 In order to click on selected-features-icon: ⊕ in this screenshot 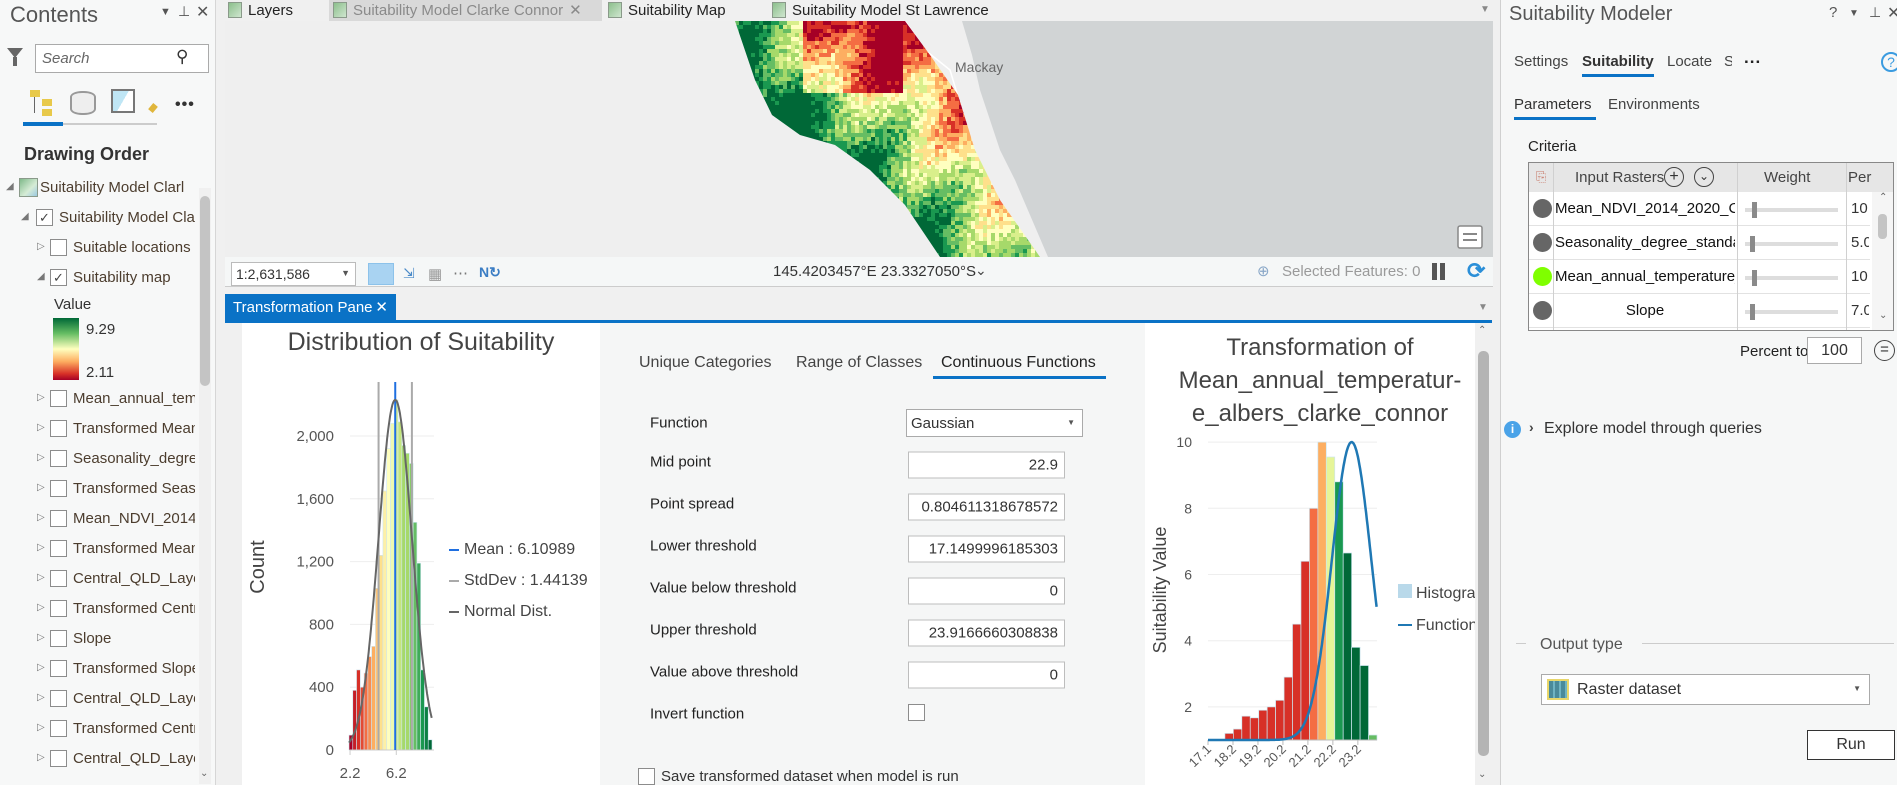, I will do `click(1263, 271)`.